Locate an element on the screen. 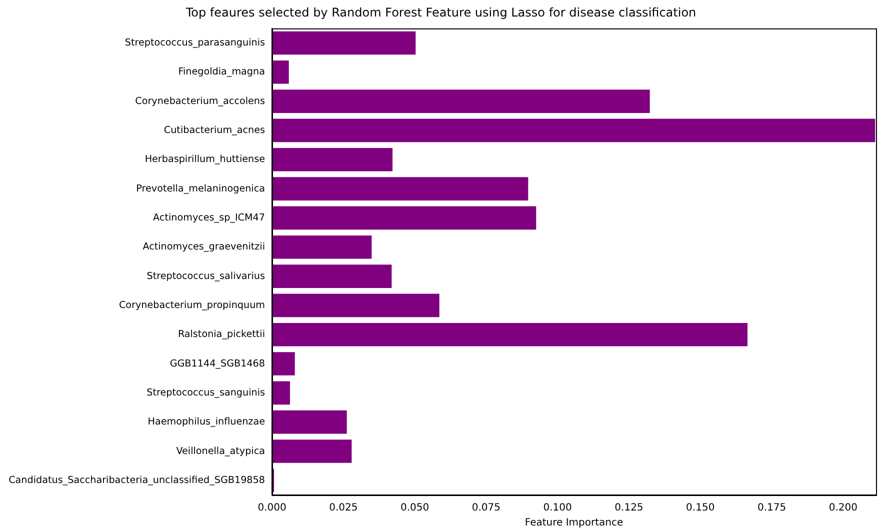 Image resolution: width=894 pixels, height=529 pixels. y-tick-label: Herbaspirillum_huttiense is located at coordinates (205, 160).